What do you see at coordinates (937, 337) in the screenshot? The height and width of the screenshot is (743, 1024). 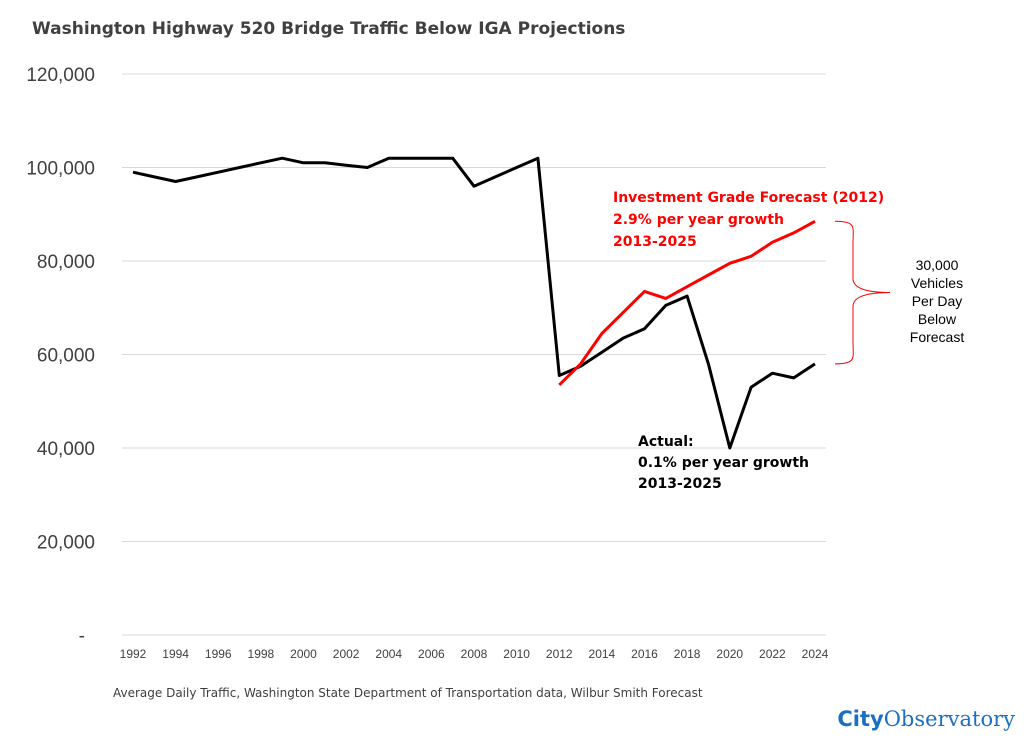 I see `gap-annotation-line: Forecast` at bounding box center [937, 337].